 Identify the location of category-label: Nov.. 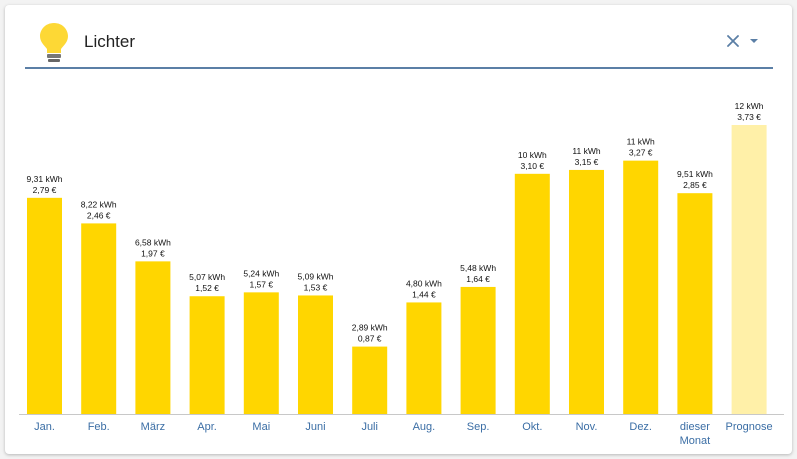
(587, 427).